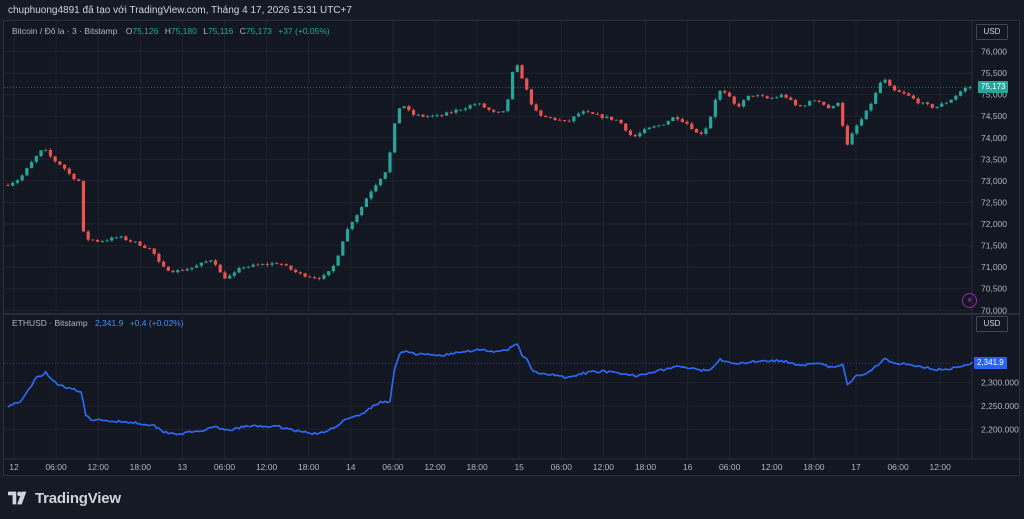  Describe the element at coordinates (730, 467) in the screenshot. I see `x-tick-label: 06:00` at that location.